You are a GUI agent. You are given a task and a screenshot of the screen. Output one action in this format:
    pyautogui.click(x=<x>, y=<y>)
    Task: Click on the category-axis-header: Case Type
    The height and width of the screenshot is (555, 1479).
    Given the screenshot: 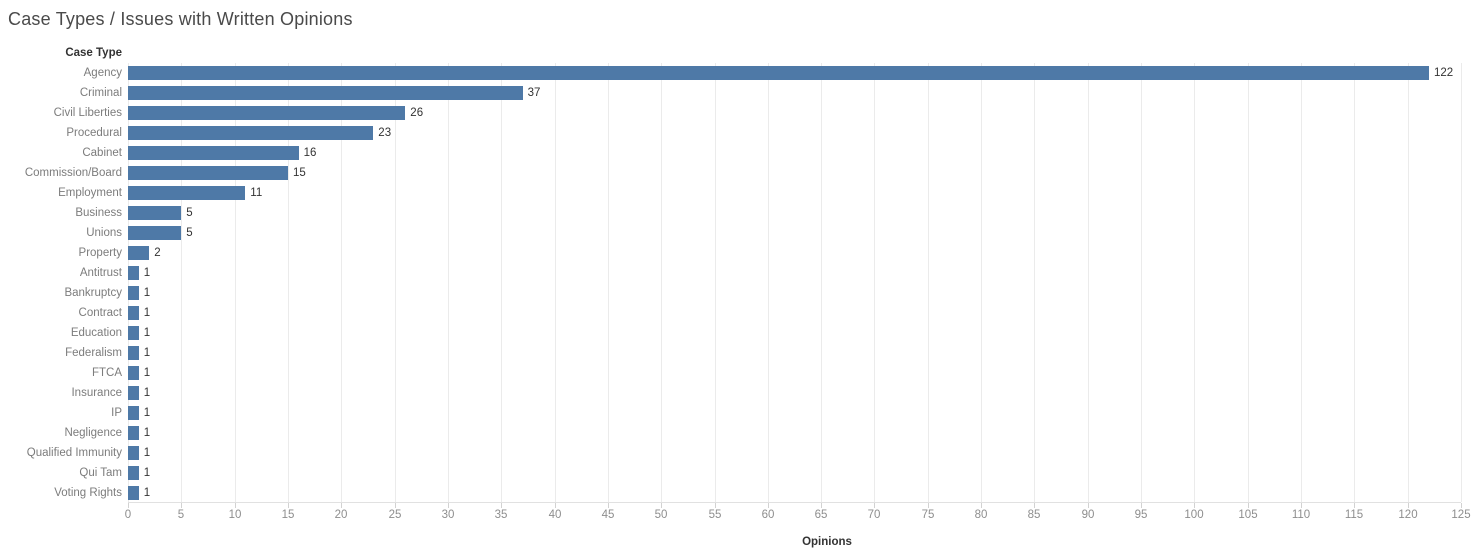 What is the action you would take?
    pyautogui.click(x=93, y=53)
    